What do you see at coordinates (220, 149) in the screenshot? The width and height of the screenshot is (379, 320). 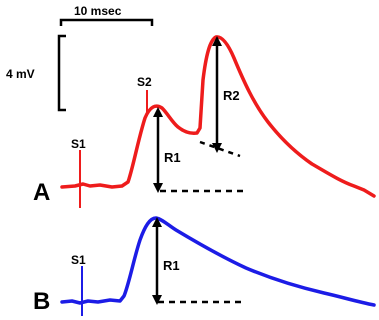 I see `panel-a-r2-baseline` at bounding box center [220, 149].